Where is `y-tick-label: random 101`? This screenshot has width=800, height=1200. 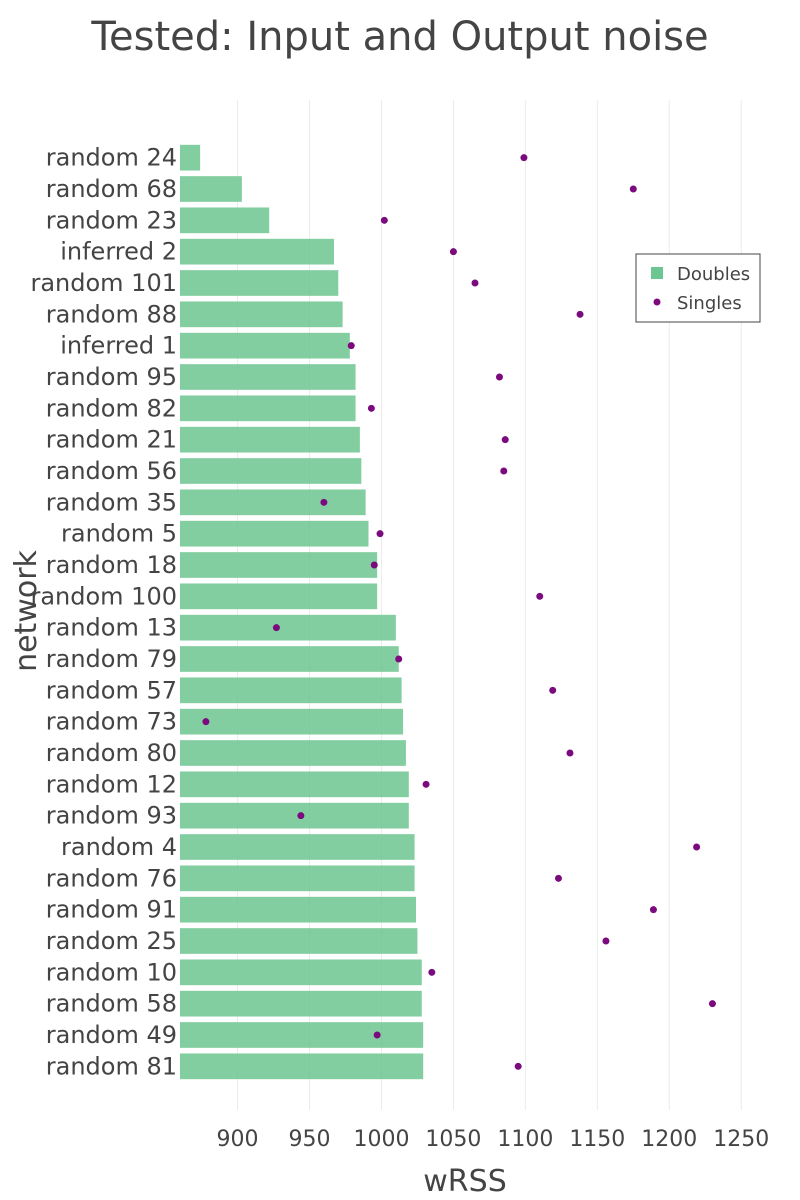 y-tick-label: random 101 is located at coordinates (103, 283).